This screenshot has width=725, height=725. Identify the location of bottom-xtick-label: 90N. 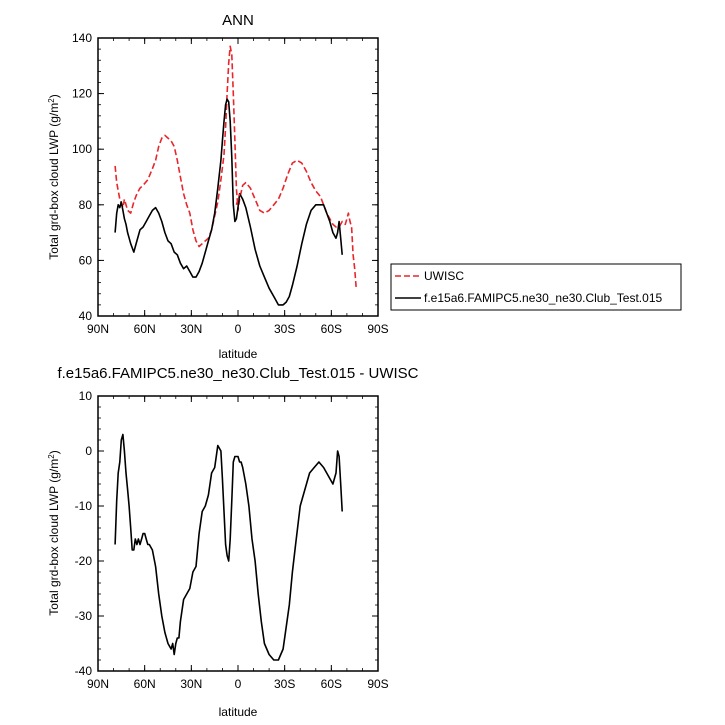
(98, 684).